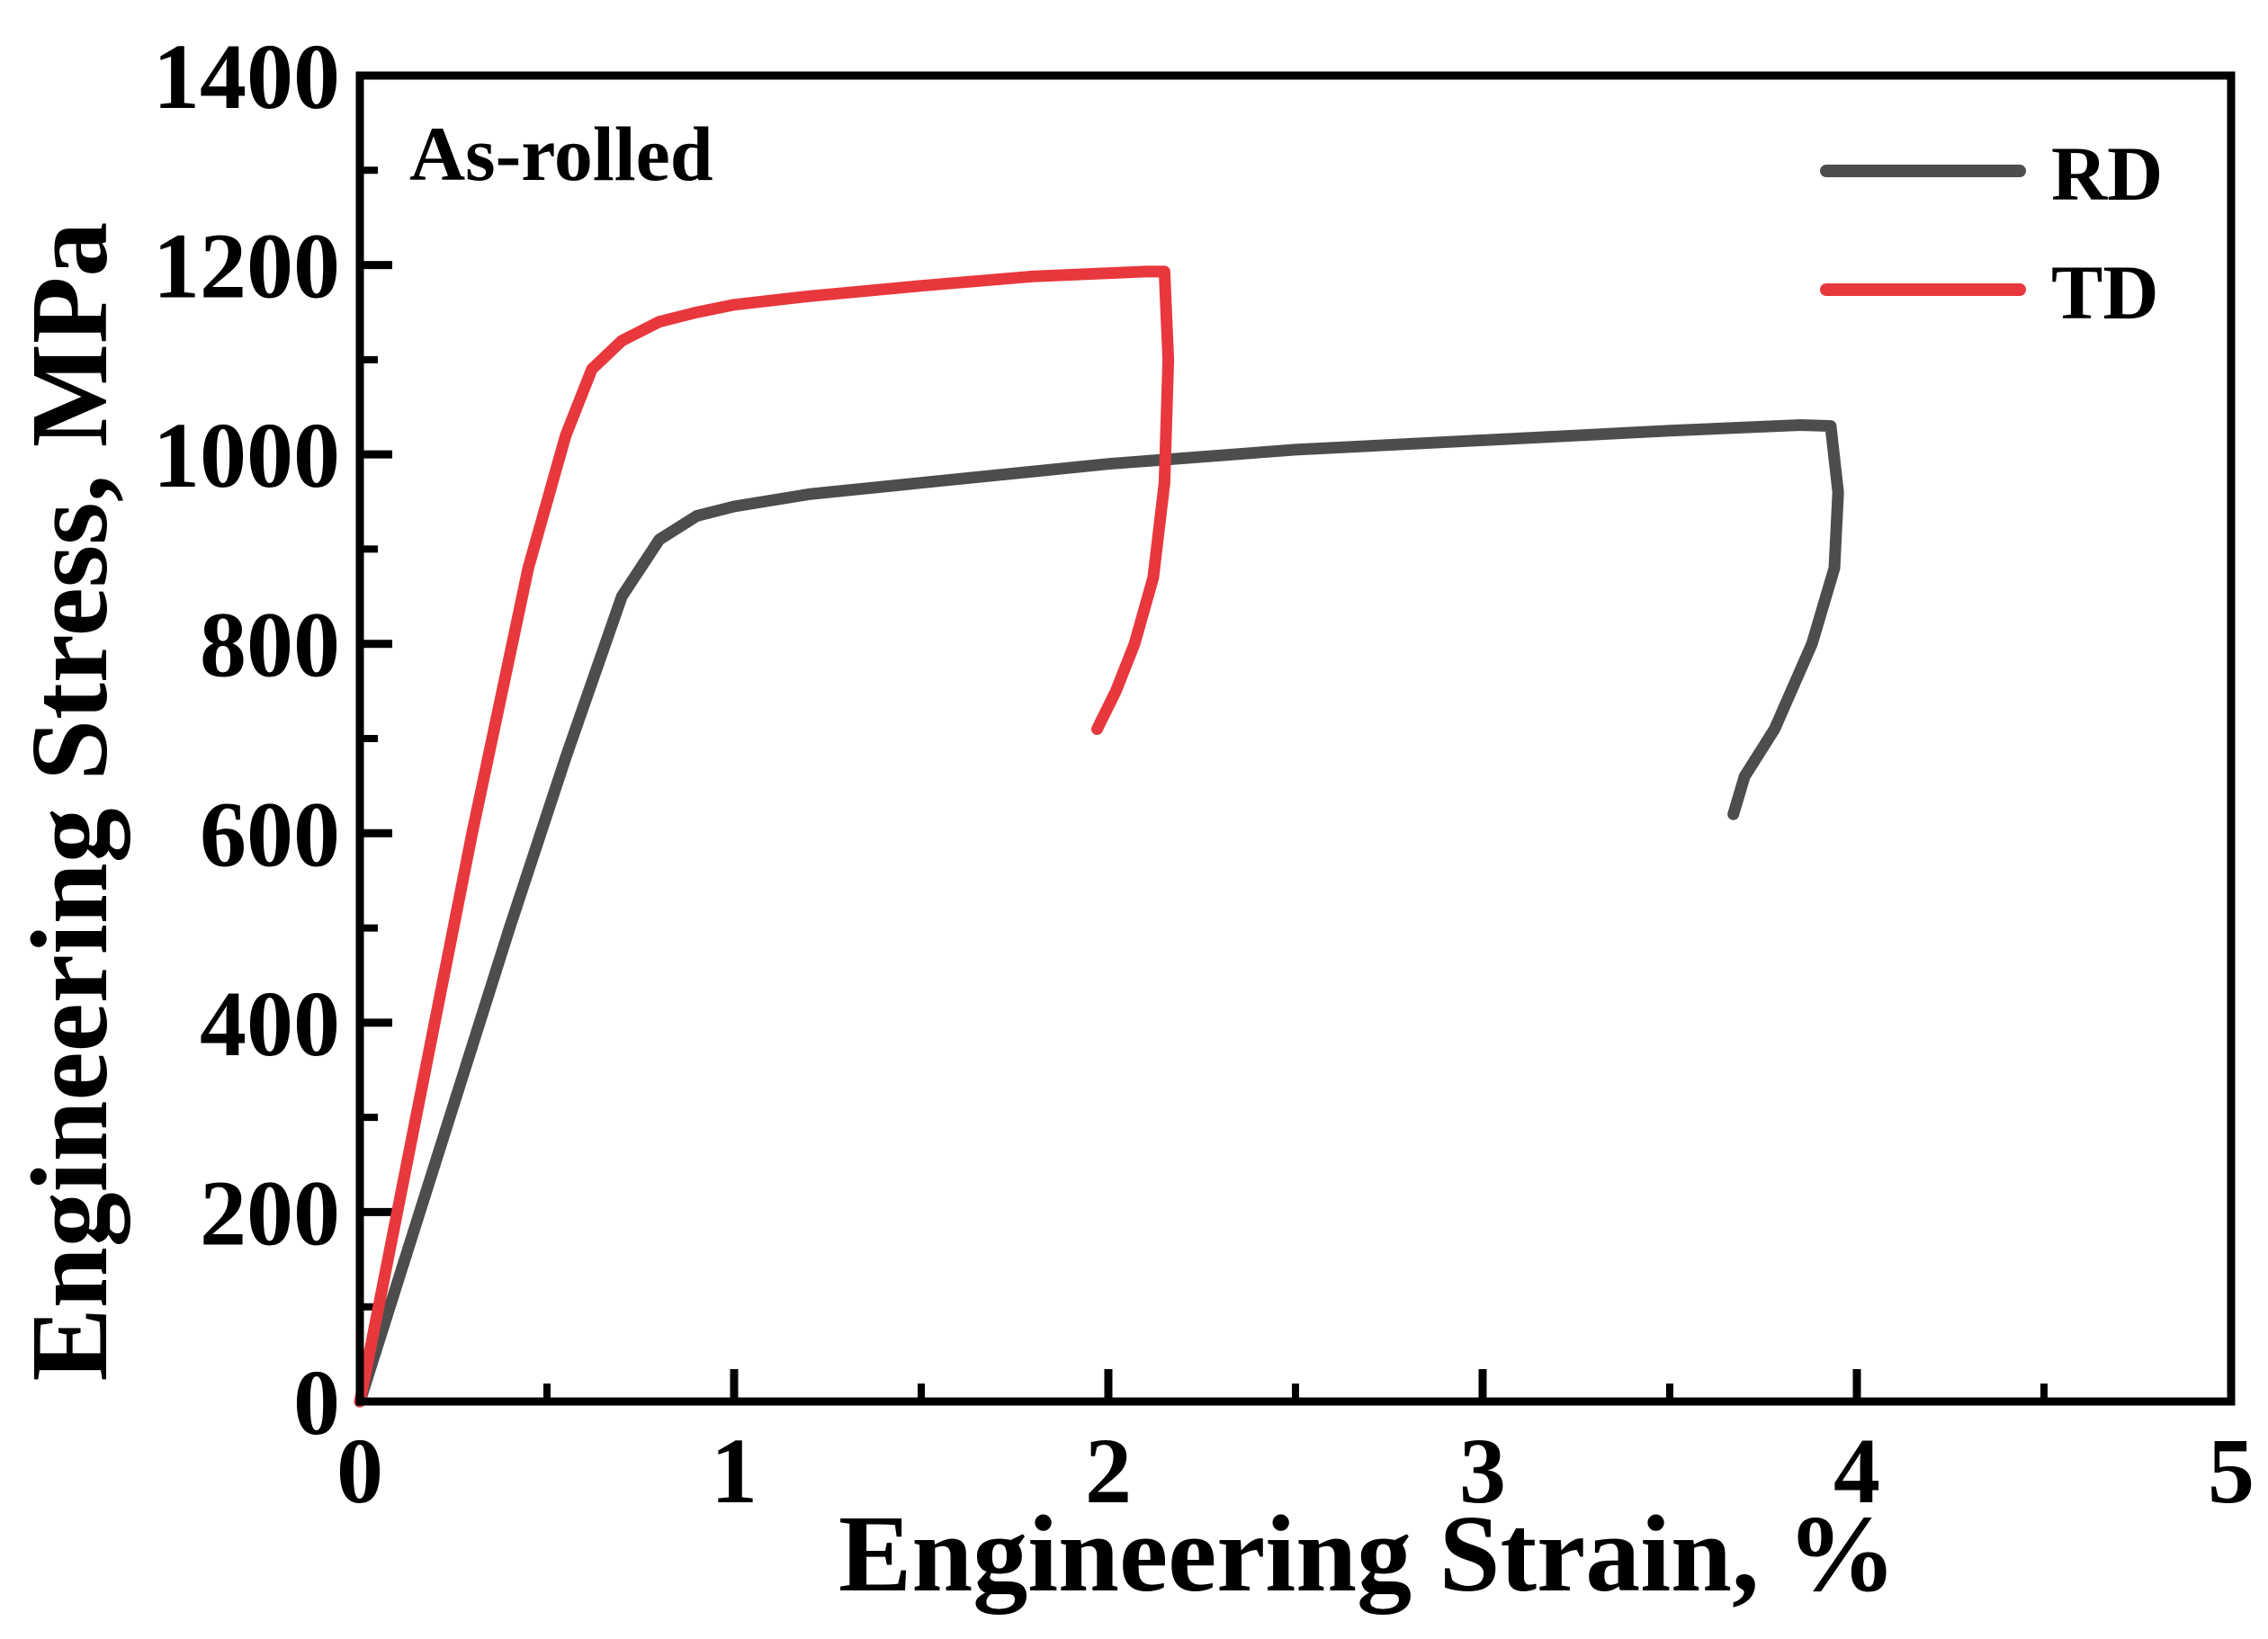 The height and width of the screenshot is (1639, 2268). I want to click on annotation-as-rolled: As-rolled, so click(561, 154).